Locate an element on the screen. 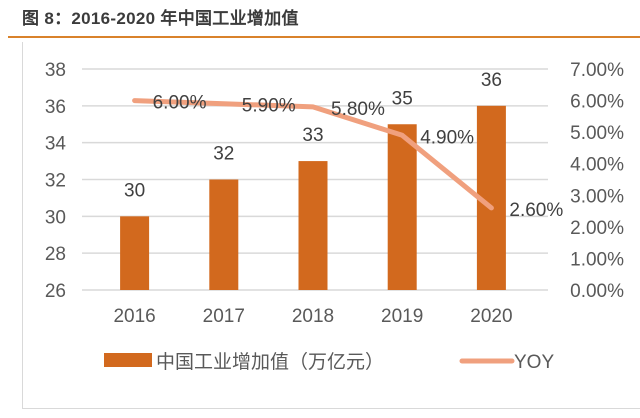  left-axis-tick-label: 26 is located at coordinates (55, 291).